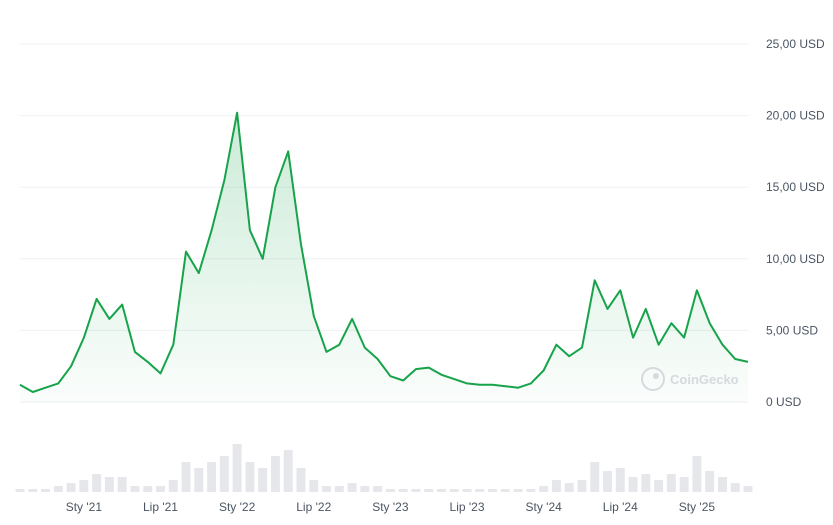 This screenshot has height=525, width=833. I want to click on coingecko-logo-icon, so click(653, 379).